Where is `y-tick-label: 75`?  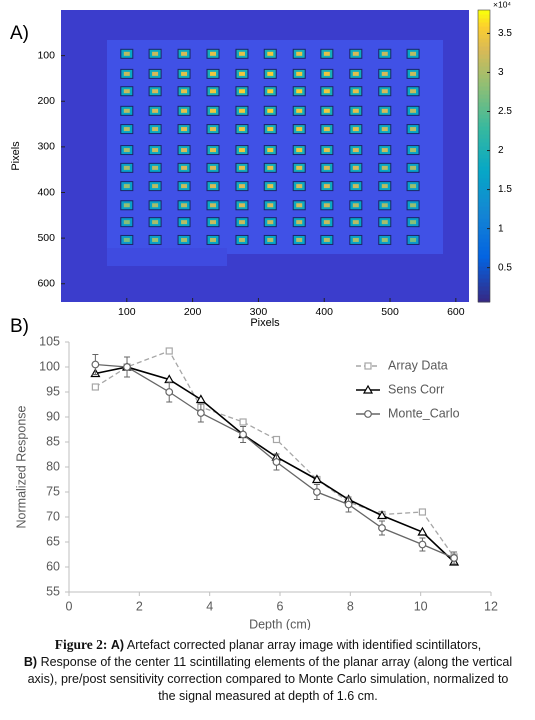 y-tick-label: 75 is located at coordinates (53, 491).